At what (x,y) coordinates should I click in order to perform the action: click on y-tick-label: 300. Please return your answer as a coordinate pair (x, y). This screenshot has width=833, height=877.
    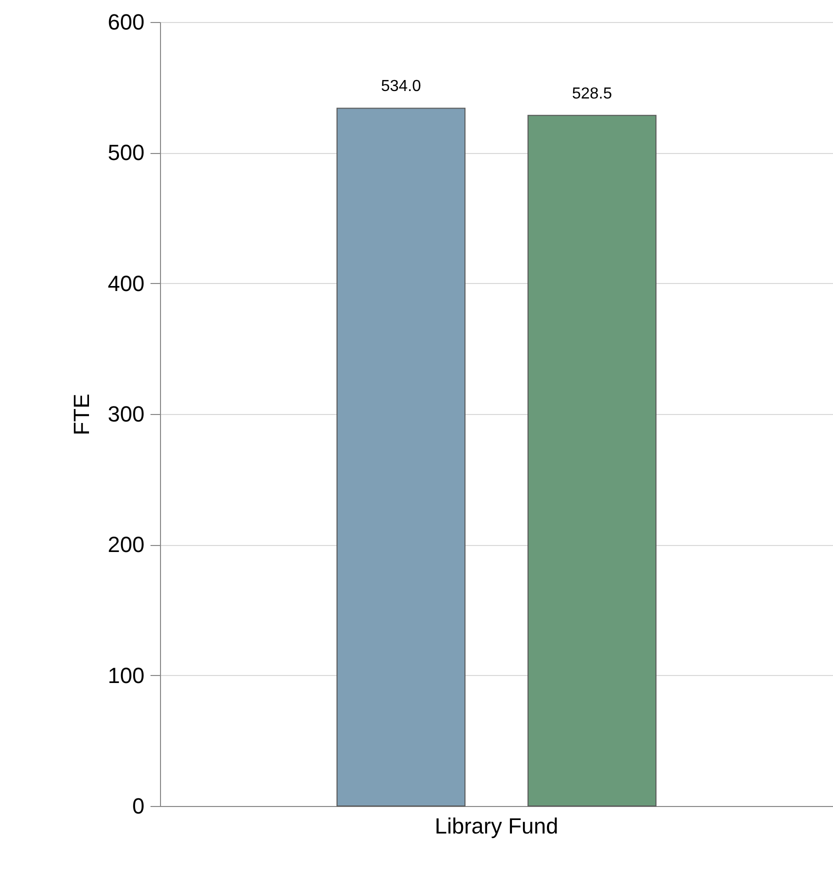
    Looking at the image, I should click on (126, 414).